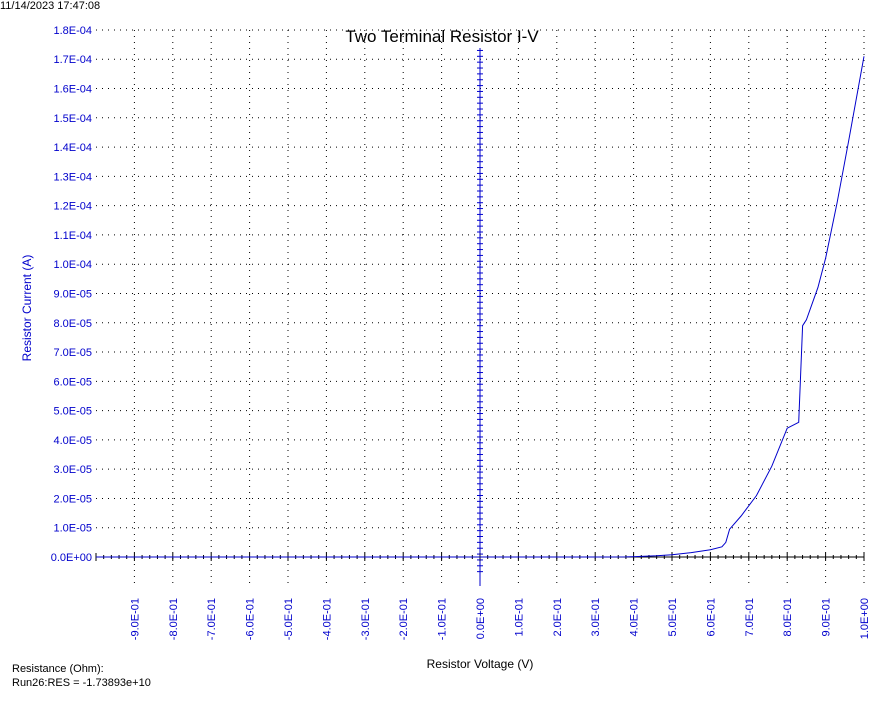 This screenshot has height=701, width=882. What do you see at coordinates (673, 617) in the screenshot?
I see `x-tick-label: 5.0E-01` at bounding box center [673, 617].